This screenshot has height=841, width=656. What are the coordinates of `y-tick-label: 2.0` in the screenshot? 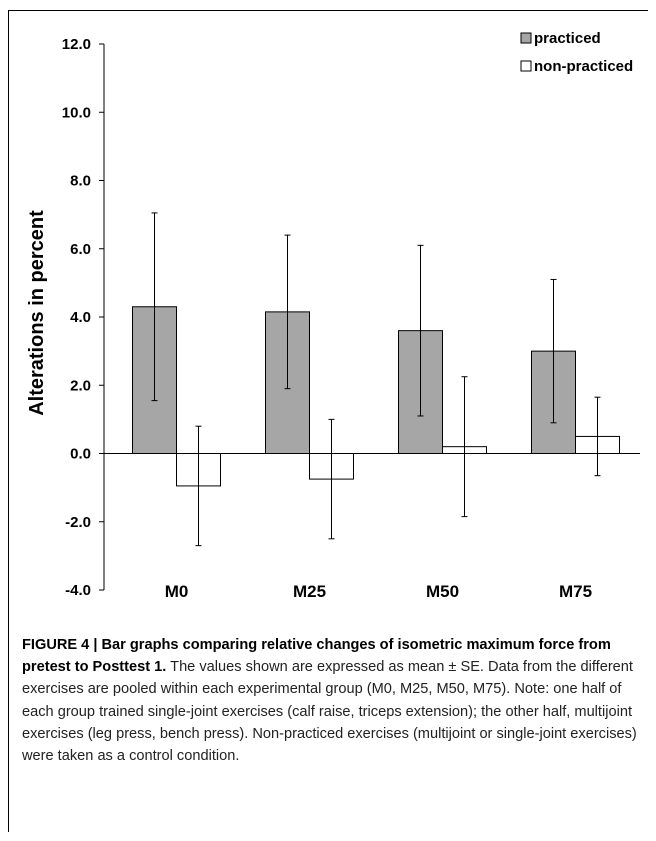 It's located at (80, 385).